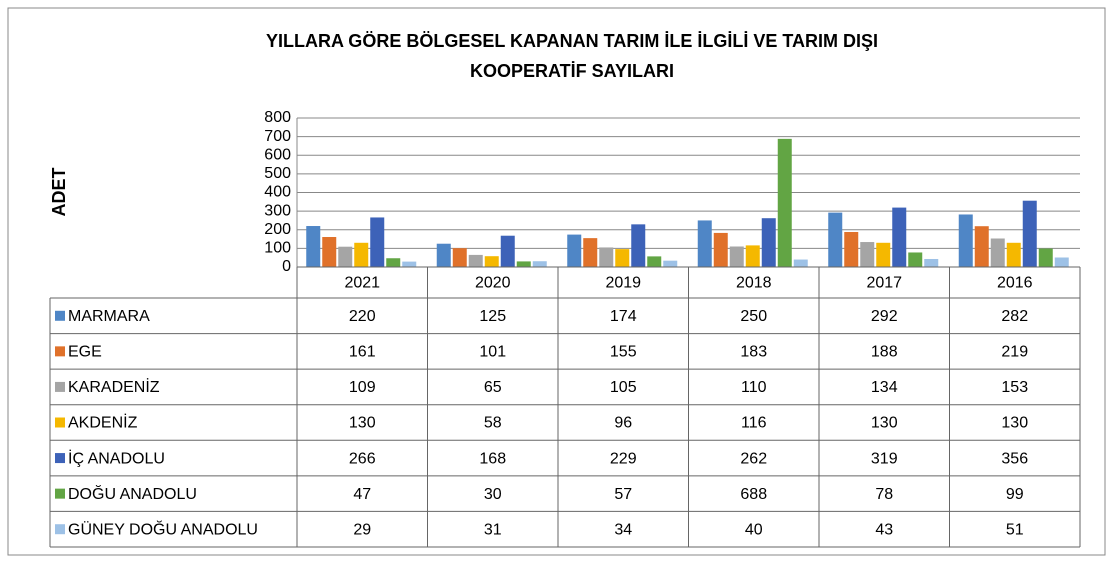 The width and height of the screenshot is (1113, 563). I want to click on table-cell: 188, so click(884, 352).